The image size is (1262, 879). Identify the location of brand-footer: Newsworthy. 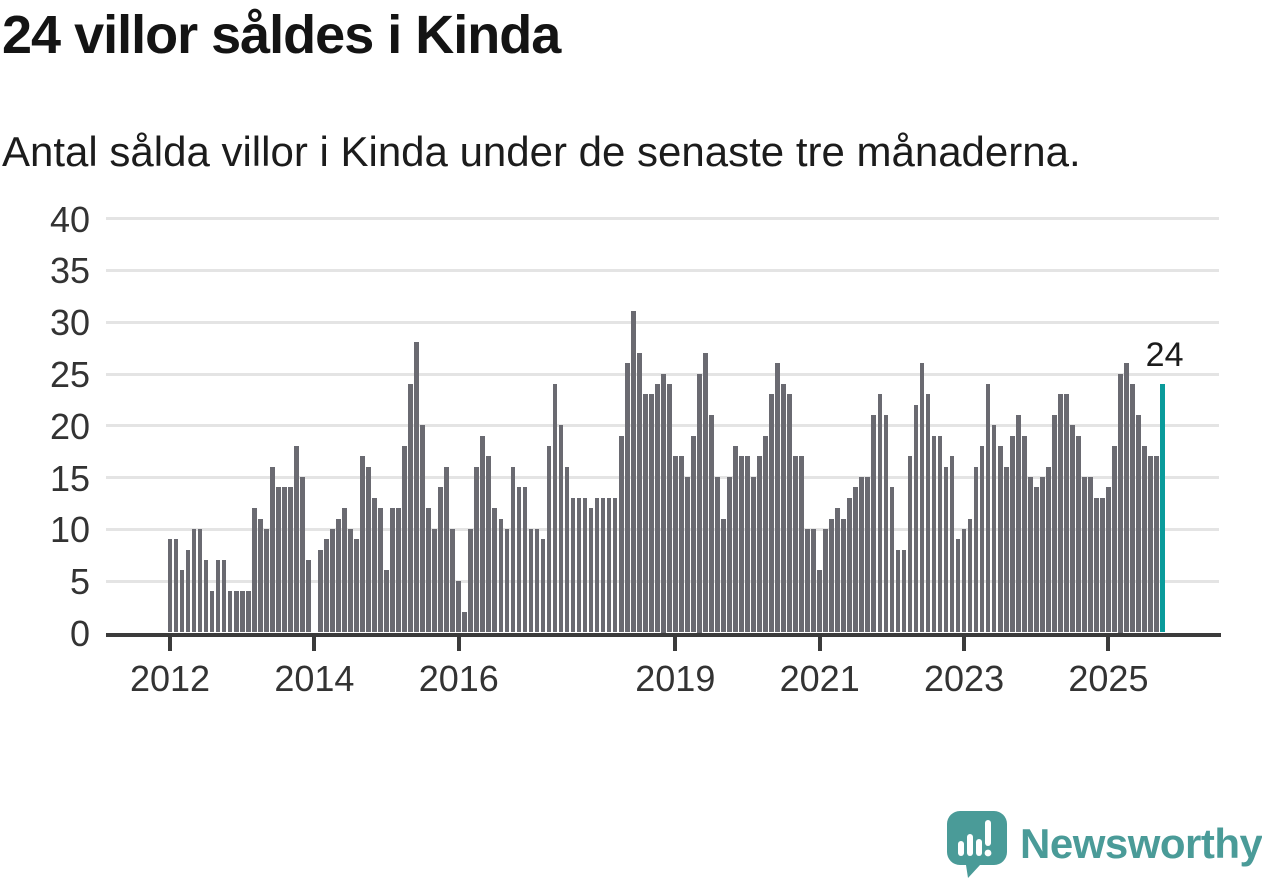
(1104, 844).